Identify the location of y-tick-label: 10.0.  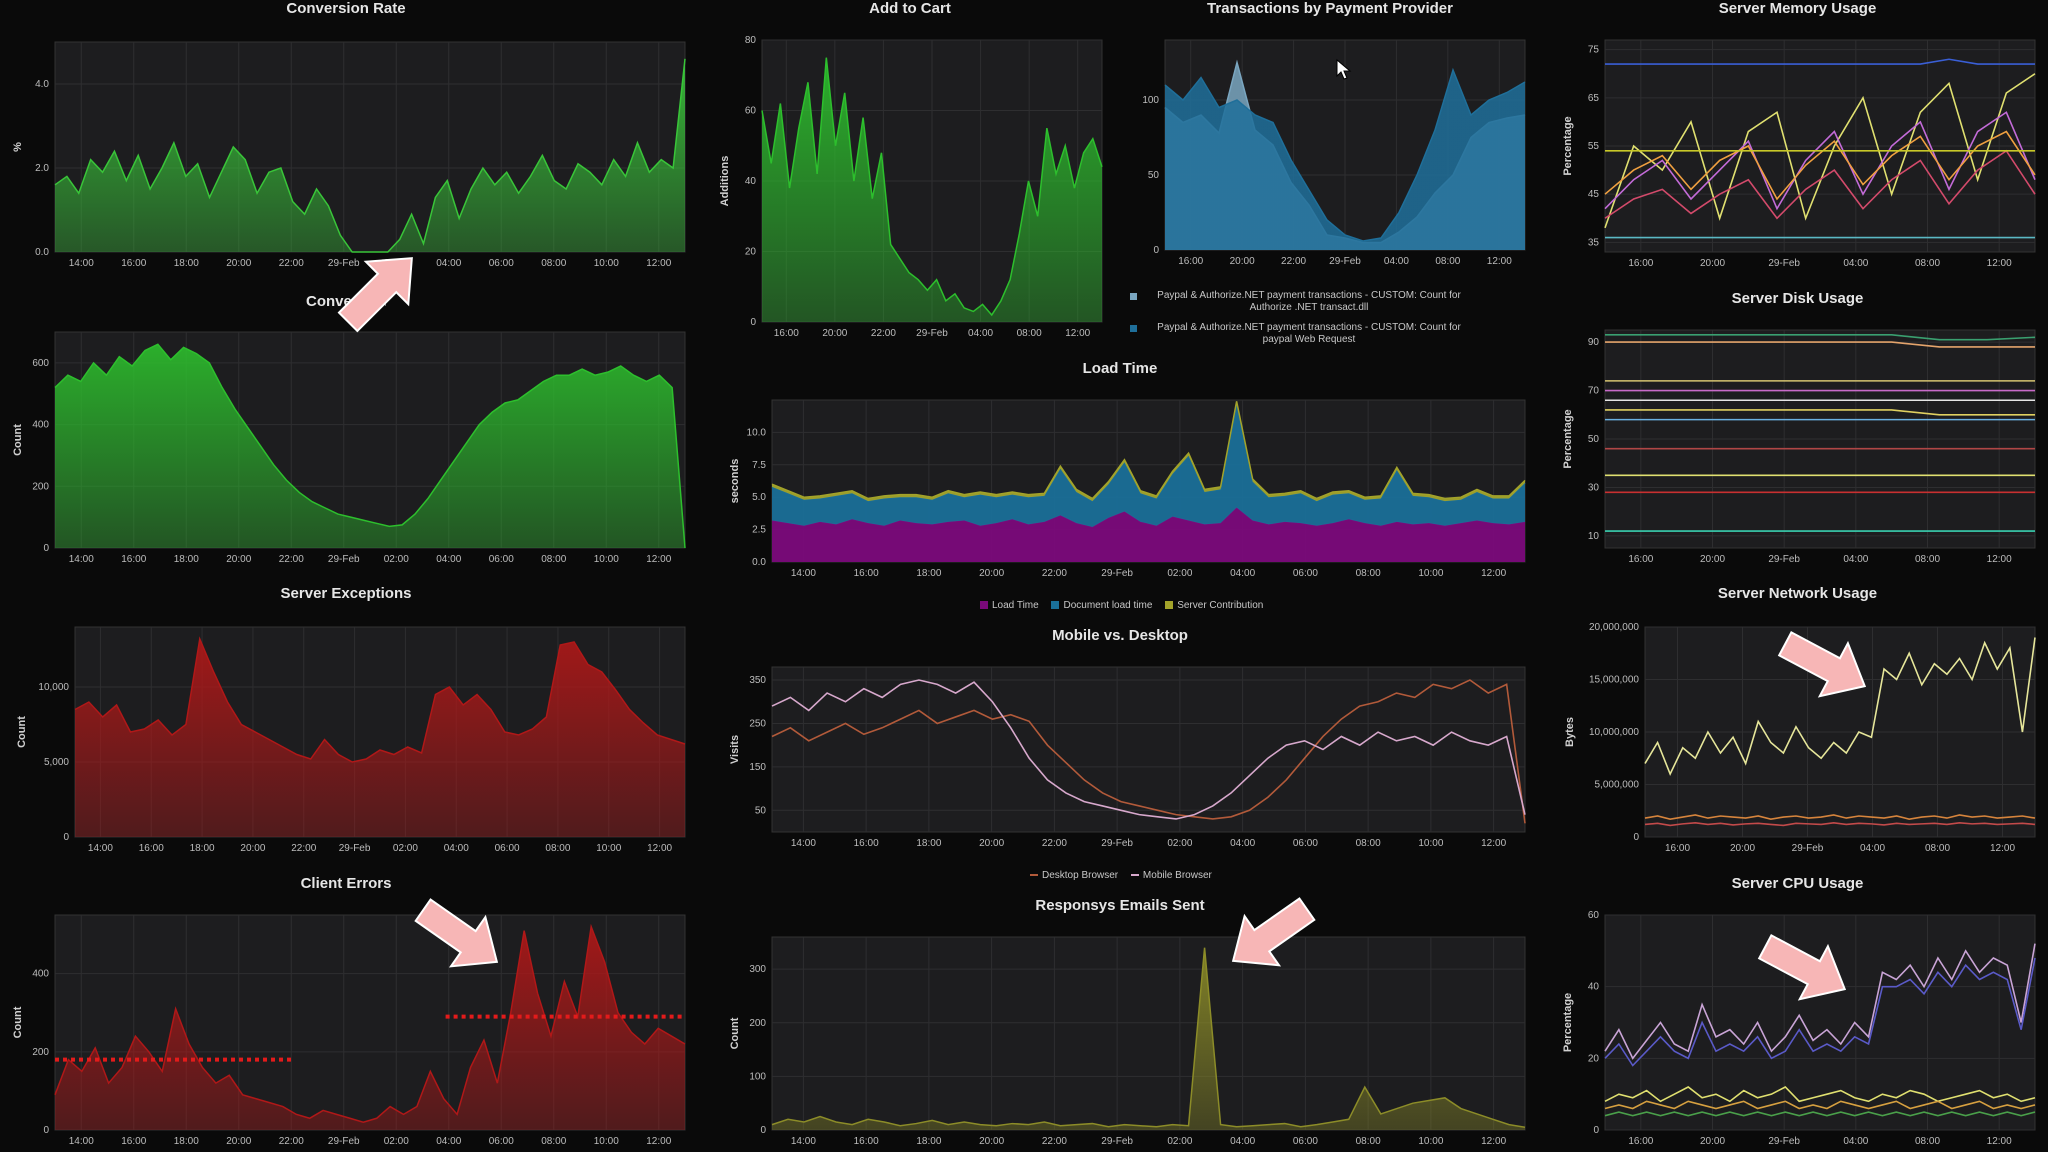
(757, 432).